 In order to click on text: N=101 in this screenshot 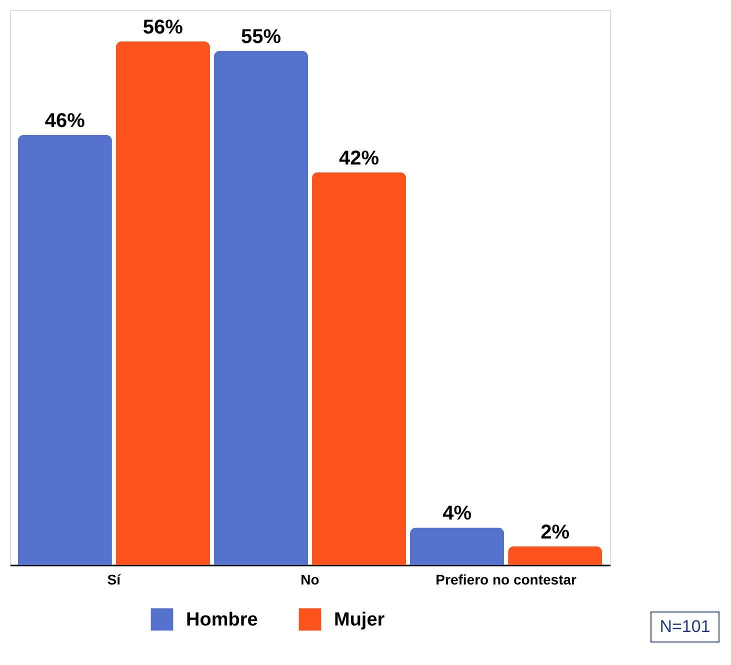, I will do `click(685, 626)`.